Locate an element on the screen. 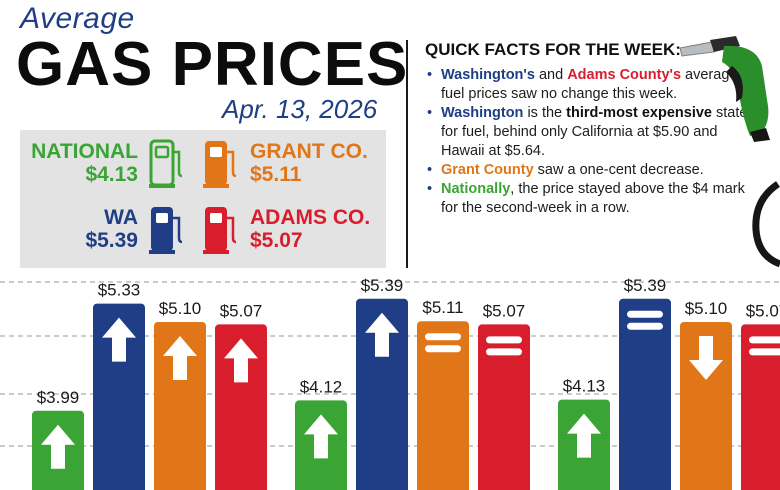  fuel-hose-icon is located at coordinates (766, 224).